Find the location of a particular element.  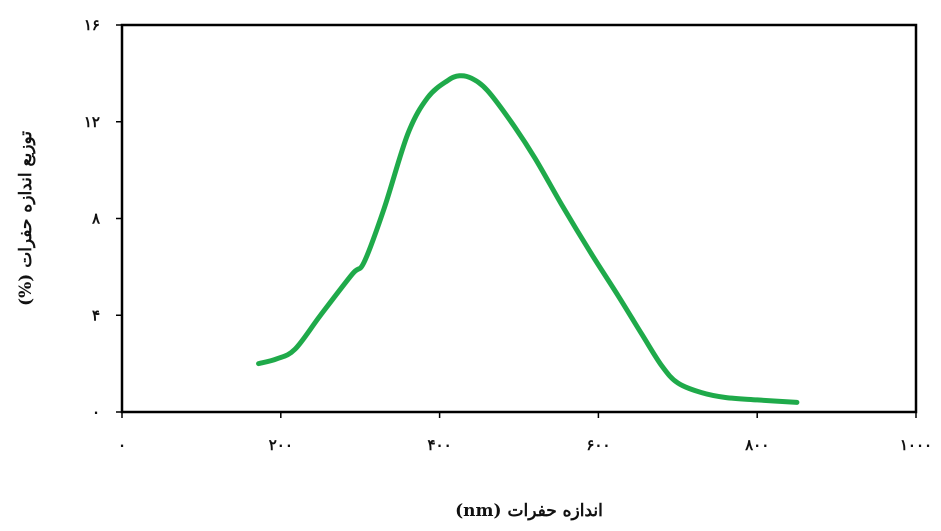

y-tick-label: ۰ is located at coordinates (96, 412).